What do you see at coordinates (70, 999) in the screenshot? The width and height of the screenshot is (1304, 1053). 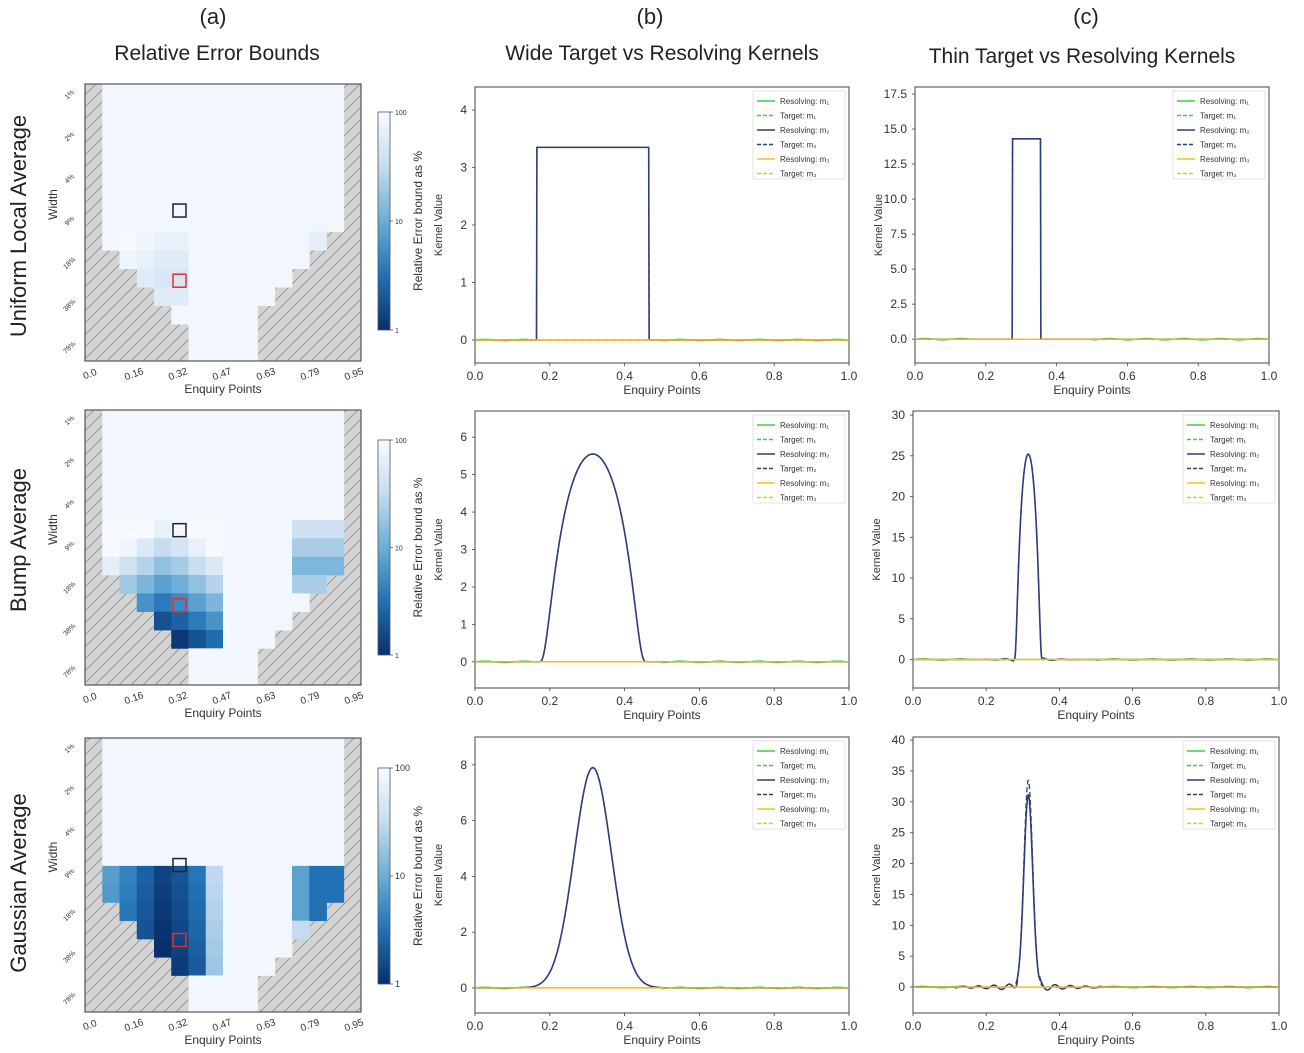 I see `heatmap-ytick: 78%` at bounding box center [70, 999].